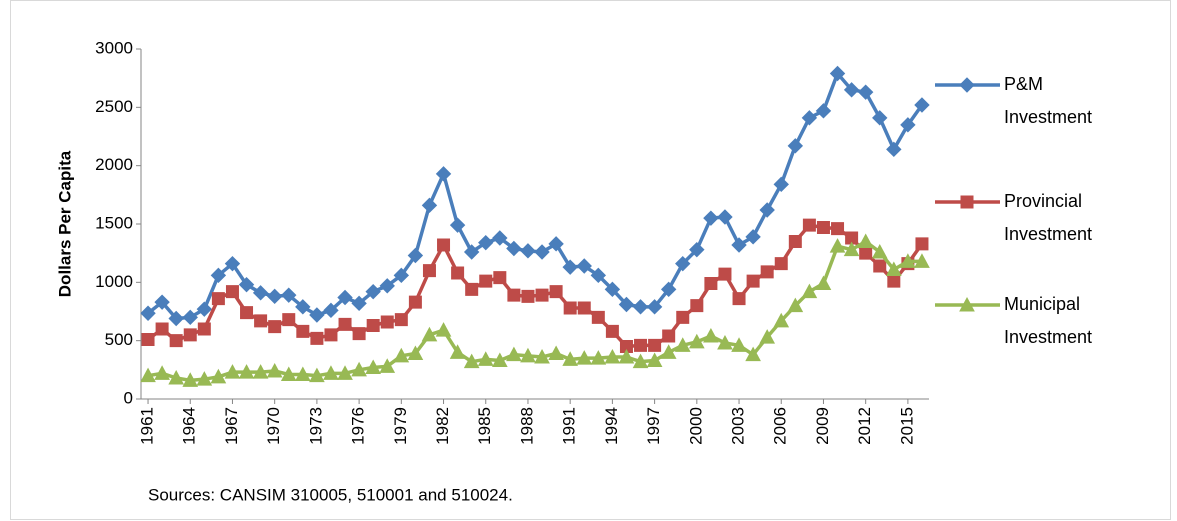 The width and height of the screenshot is (1177, 521). I want to click on y-axis-label: Dollars Per Capita, so click(64, 223).